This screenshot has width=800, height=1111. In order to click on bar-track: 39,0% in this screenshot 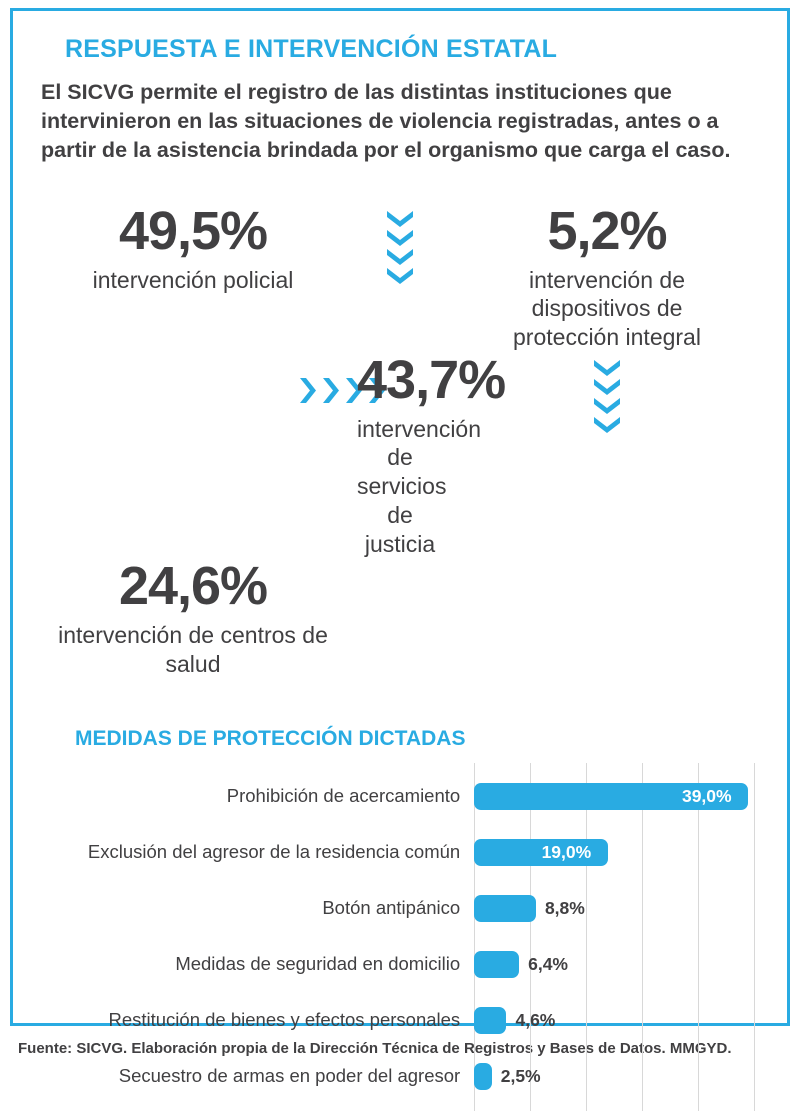, I will do `click(614, 797)`.